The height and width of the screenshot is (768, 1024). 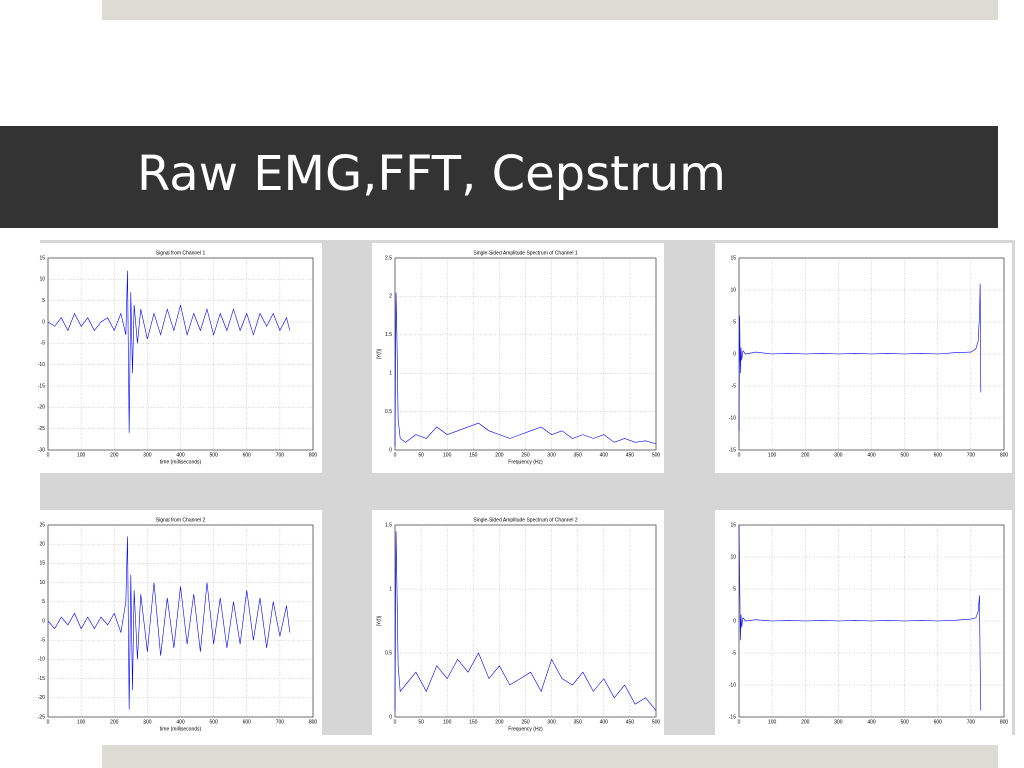 I want to click on x-tick-label: 350, so click(x=578, y=722).